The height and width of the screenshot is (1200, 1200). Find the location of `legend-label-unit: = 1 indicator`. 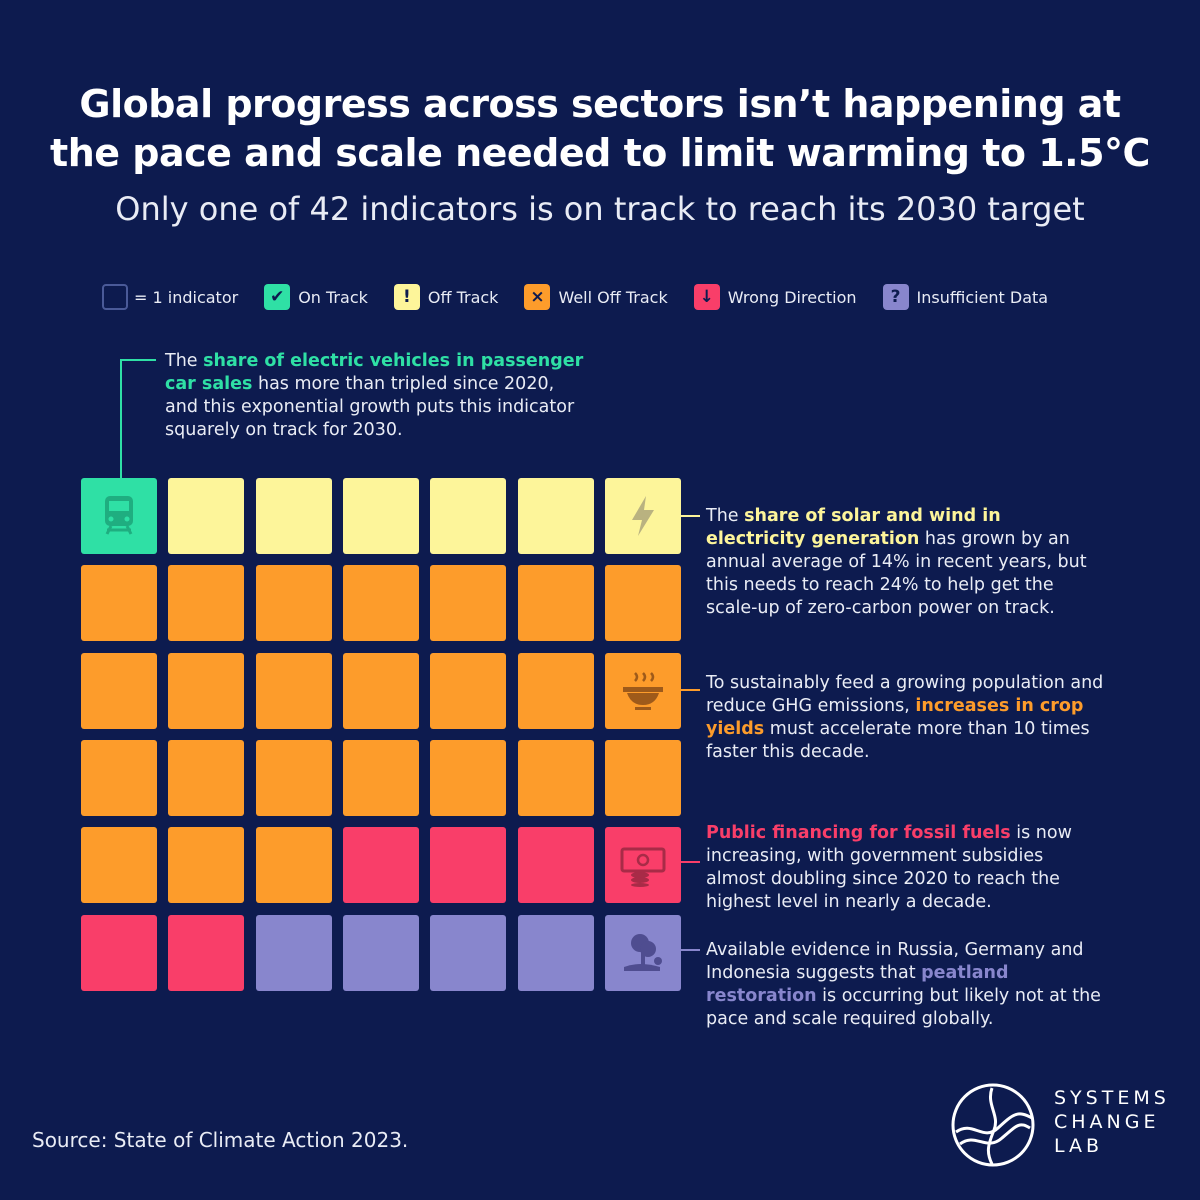

legend-label-unit: = 1 indicator is located at coordinates (186, 297).